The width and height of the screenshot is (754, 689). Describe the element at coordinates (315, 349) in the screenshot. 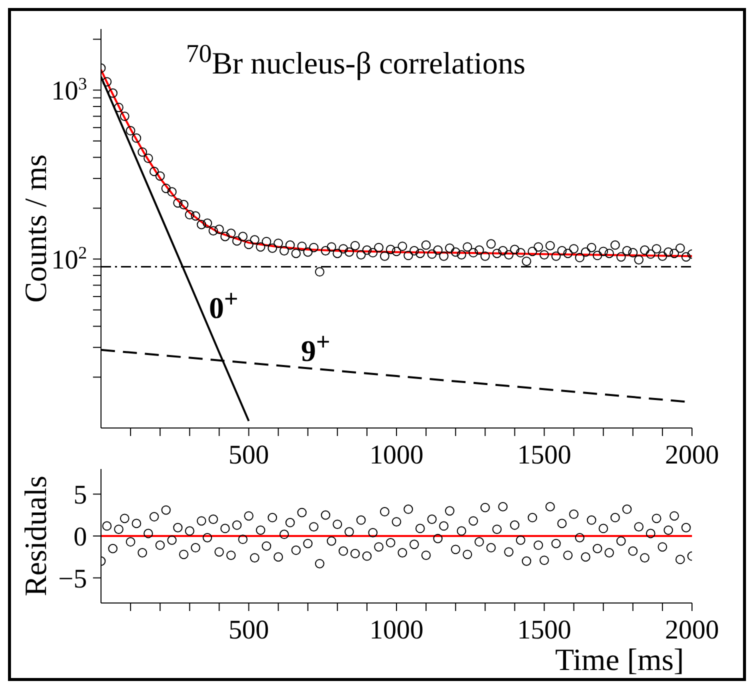

I see `annotation: 9$^{+}$` at that location.